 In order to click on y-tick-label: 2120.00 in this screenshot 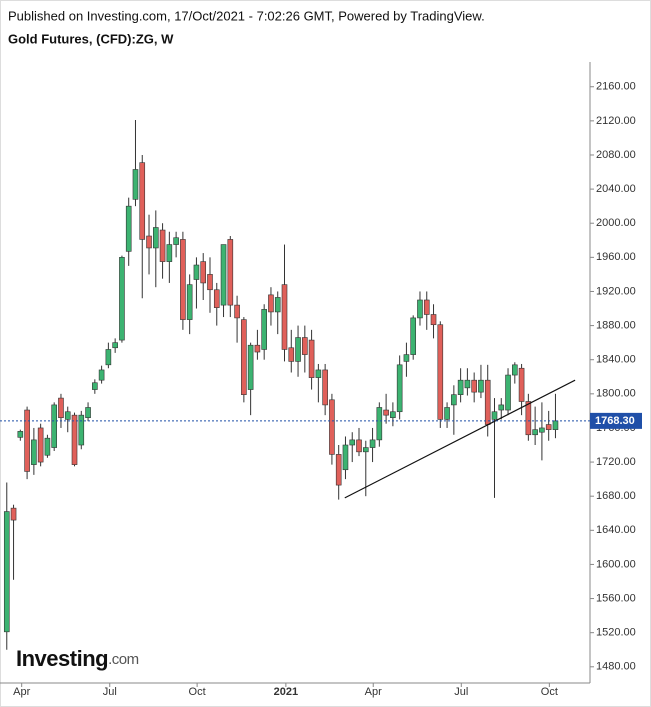, I will do `click(616, 121)`.